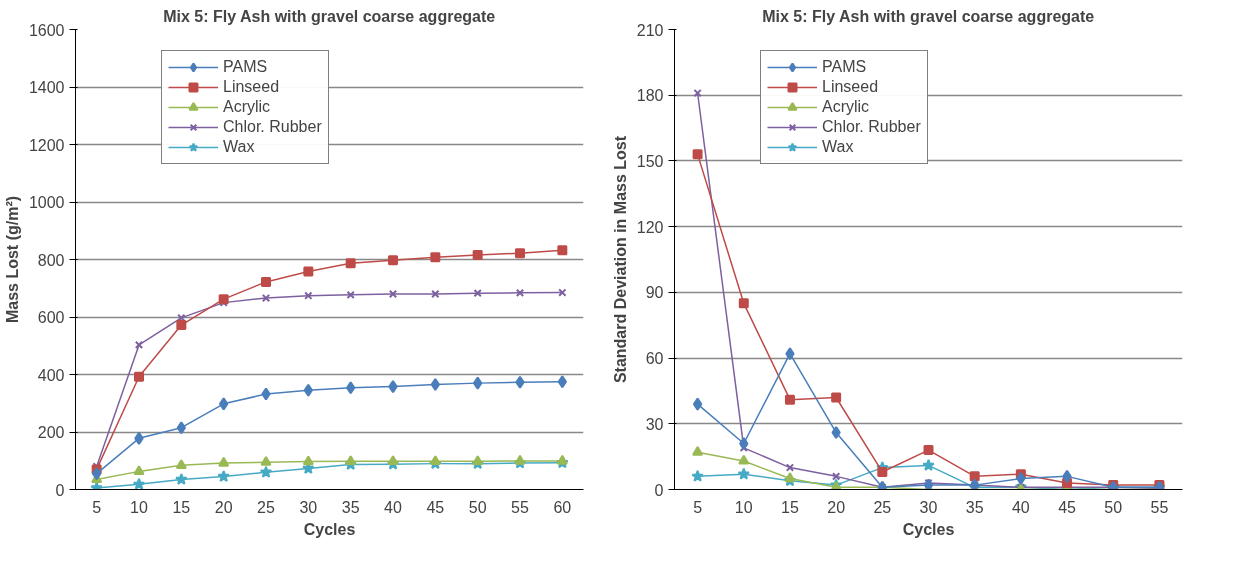  I want to click on y-tick-label: 90, so click(654, 293).